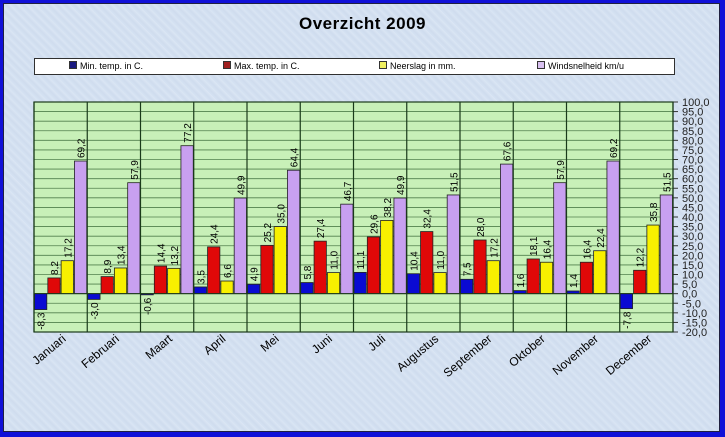  Describe the element at coordinates (586, 66) in the screenshot. I see `legend-label-wind: Windsnelheid km/u` at that location.